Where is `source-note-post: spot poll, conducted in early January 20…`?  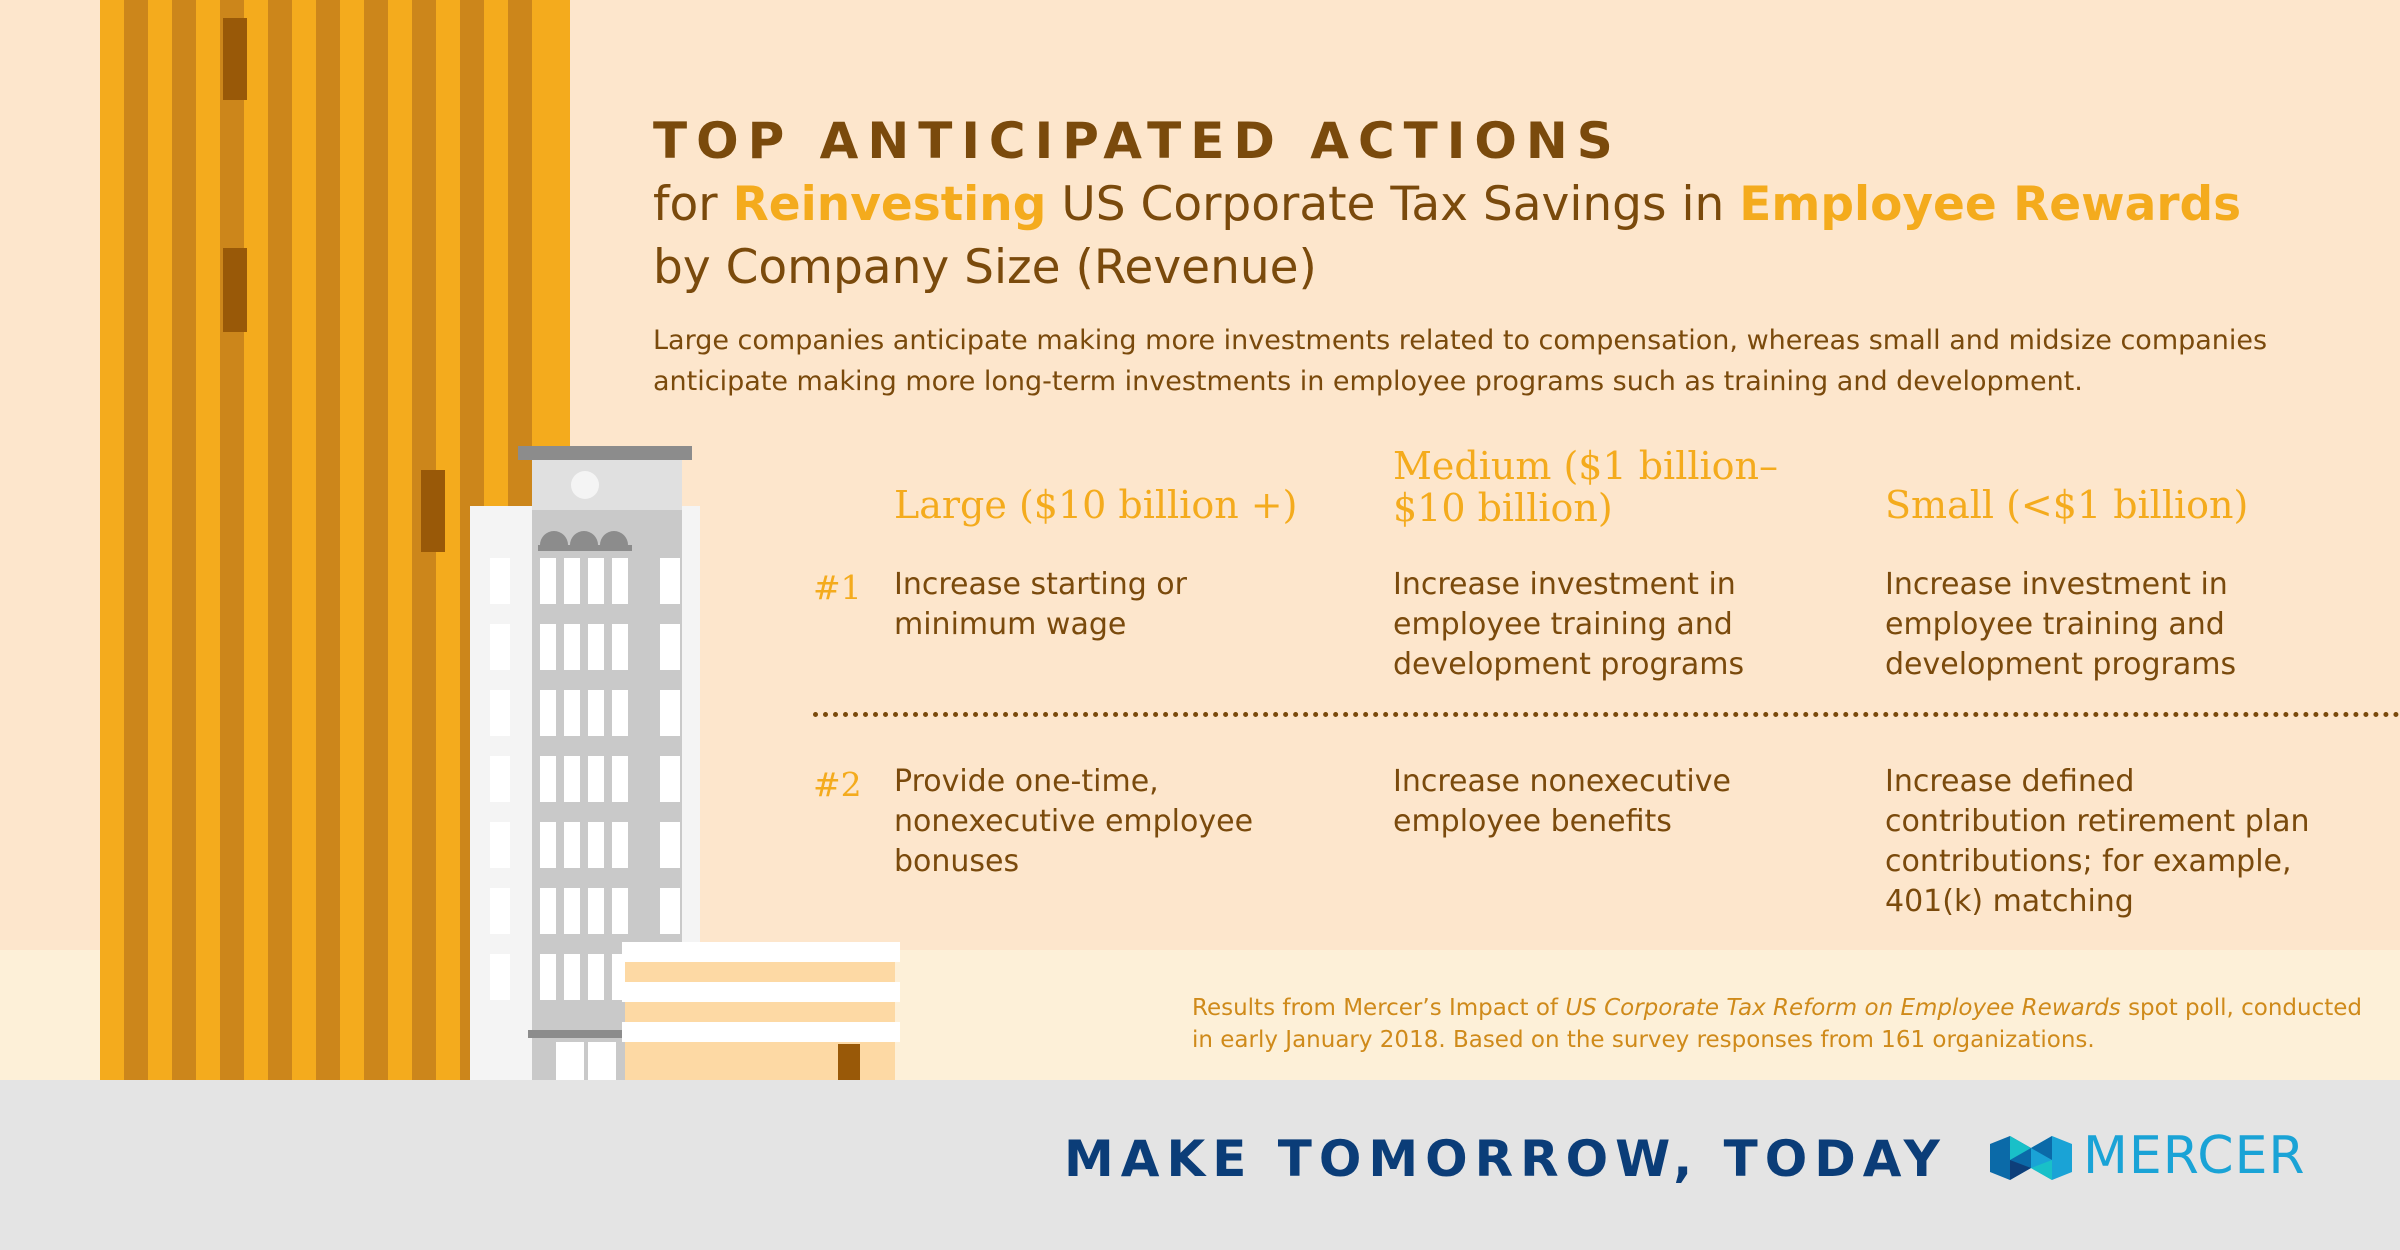
source-note-post: spot poll, conducted in early January 20… is located at coordinates (1777, 1024).